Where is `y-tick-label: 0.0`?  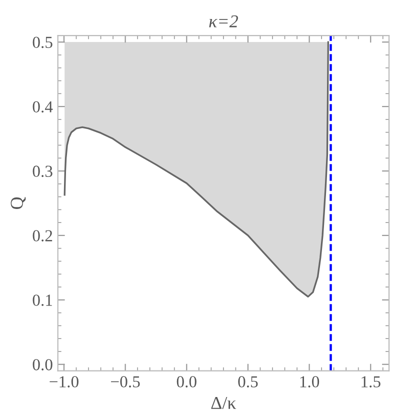 y-tick-label: 0.0 is located at coordinates (42, 364).